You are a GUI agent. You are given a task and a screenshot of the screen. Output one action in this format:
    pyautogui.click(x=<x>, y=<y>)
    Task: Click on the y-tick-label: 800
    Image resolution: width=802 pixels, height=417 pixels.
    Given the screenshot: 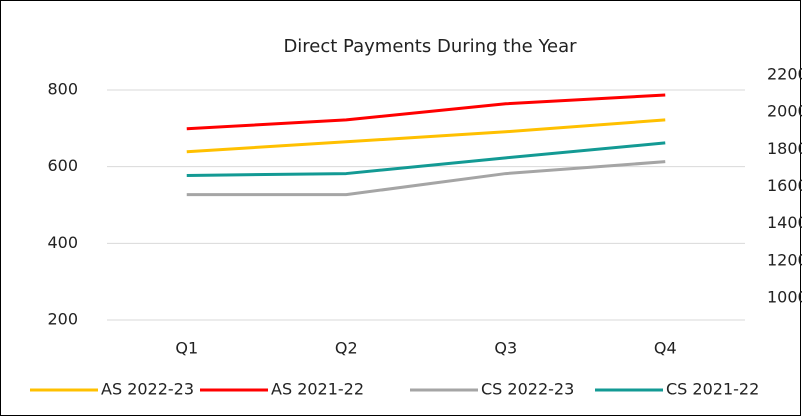 What is the action you would take?
    pyautogui.click(x=62, y=89)
    